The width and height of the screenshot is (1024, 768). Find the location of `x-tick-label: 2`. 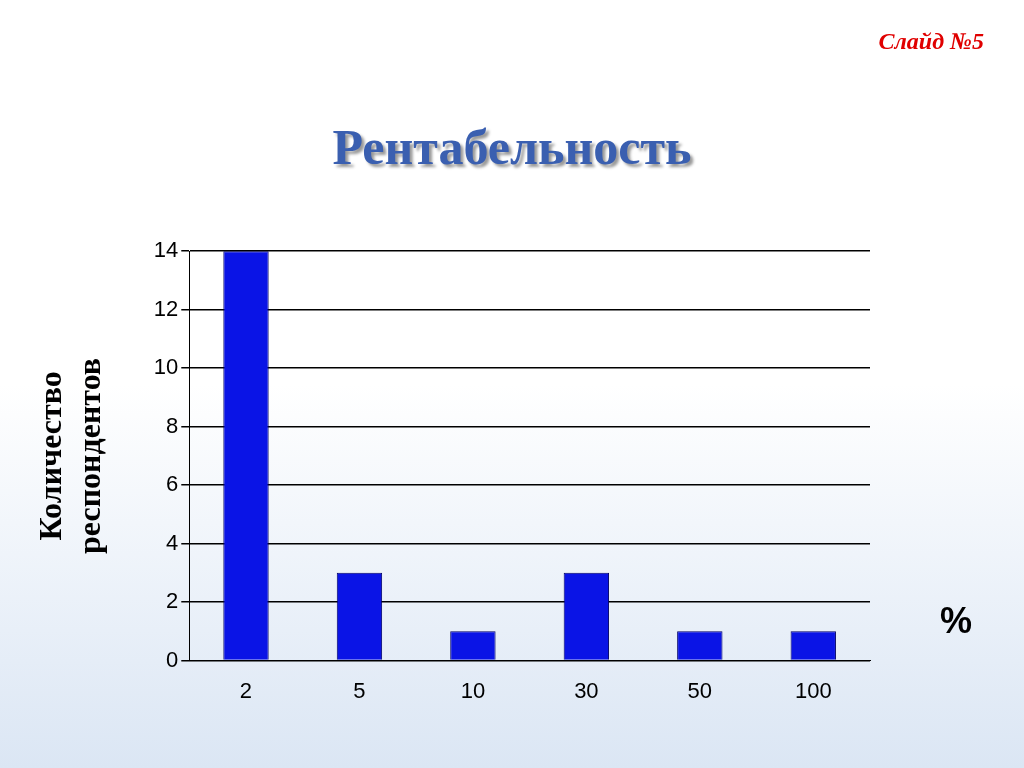

x-tick-label: 2 is located at coordinates (246, 690).